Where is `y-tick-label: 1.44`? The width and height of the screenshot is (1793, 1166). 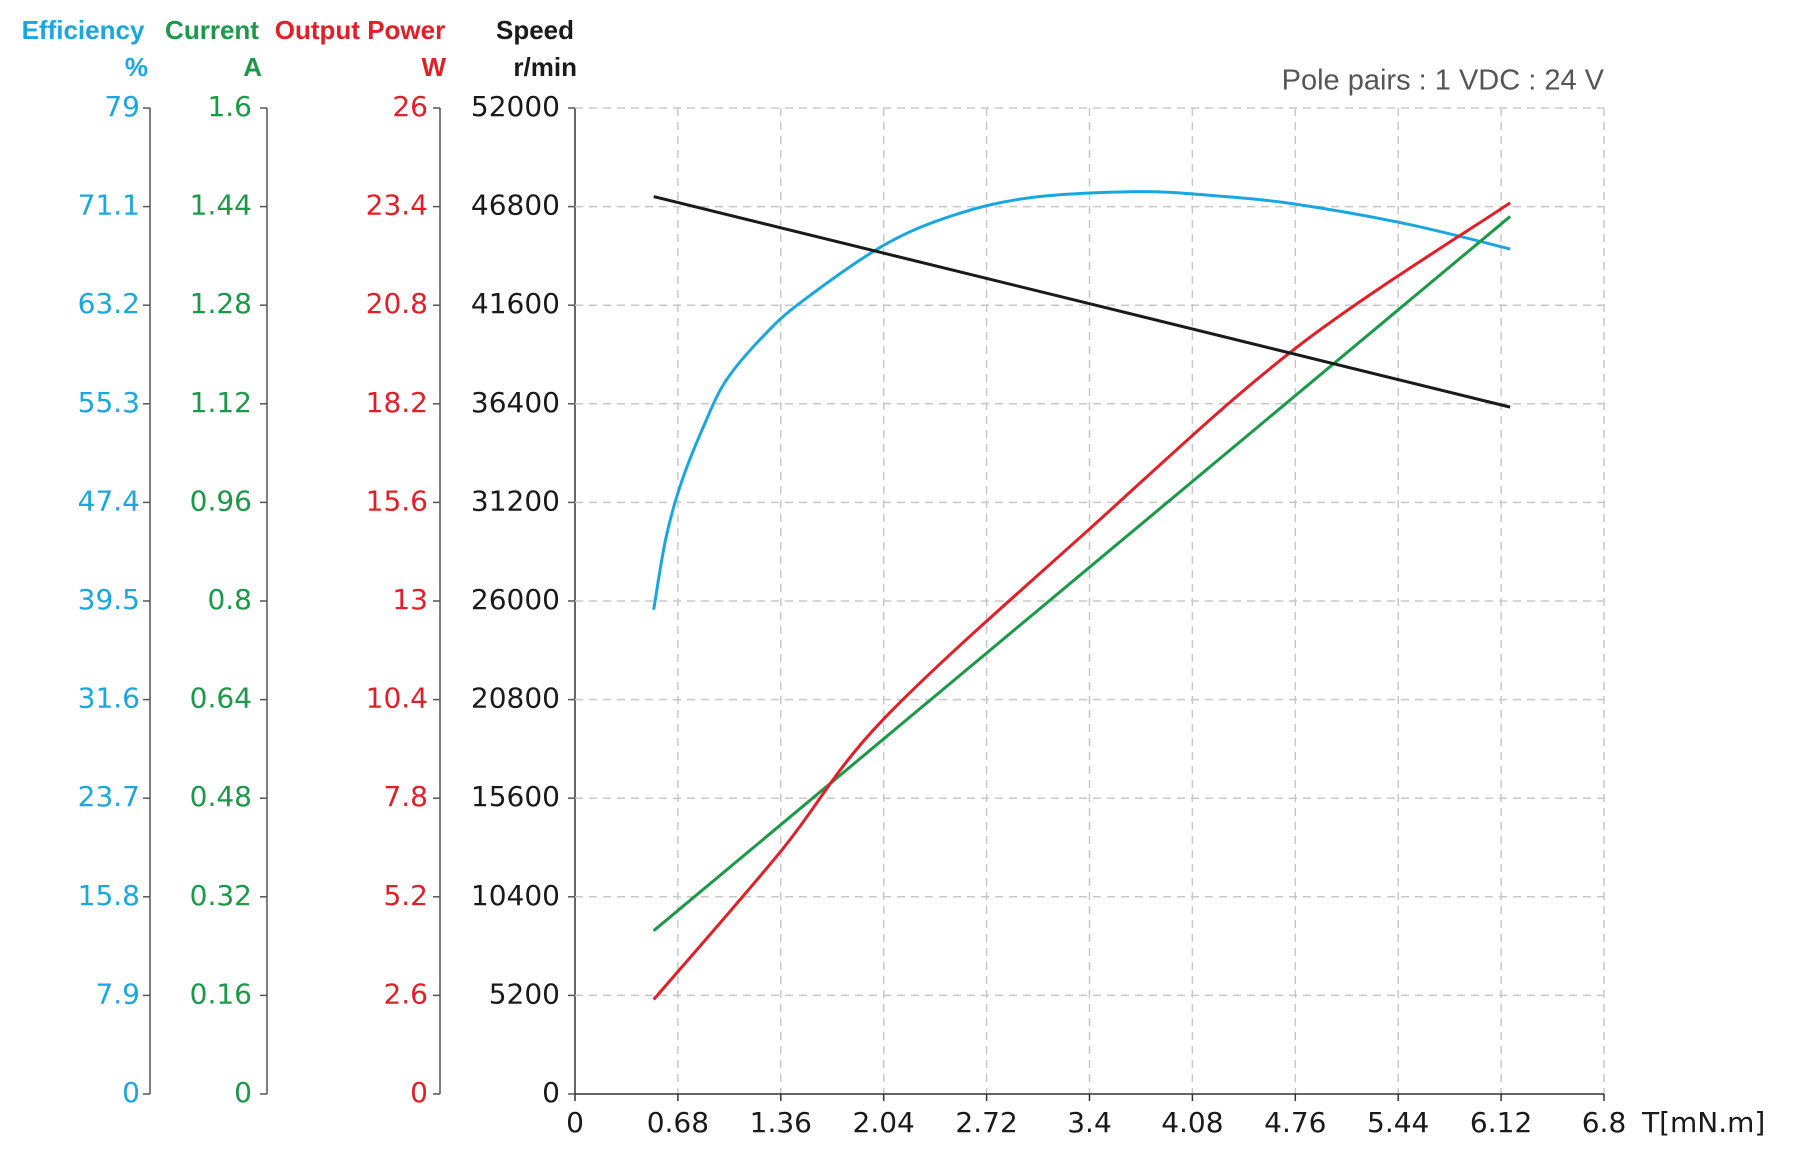
y-tick-label: 1.44 is located at coordinates (221, 205).